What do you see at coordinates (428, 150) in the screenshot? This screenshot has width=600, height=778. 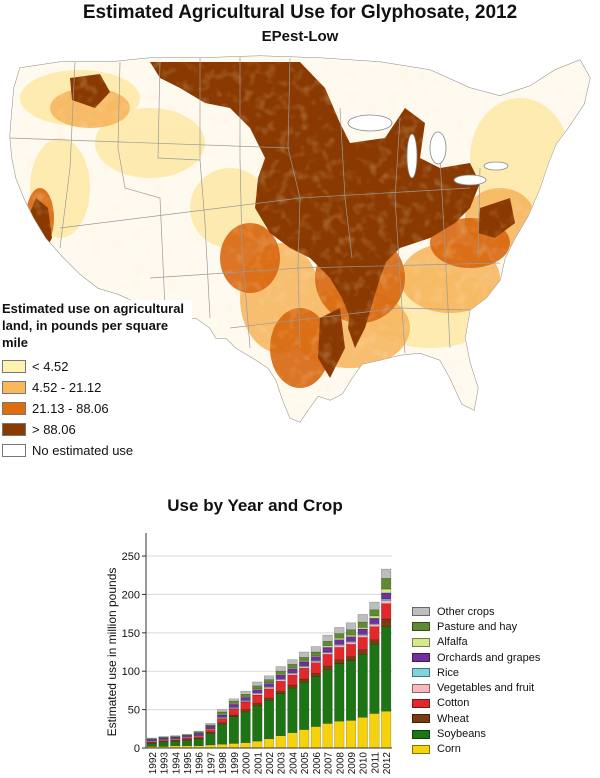 I see `great-lakes` at bounding box center [428, 150].